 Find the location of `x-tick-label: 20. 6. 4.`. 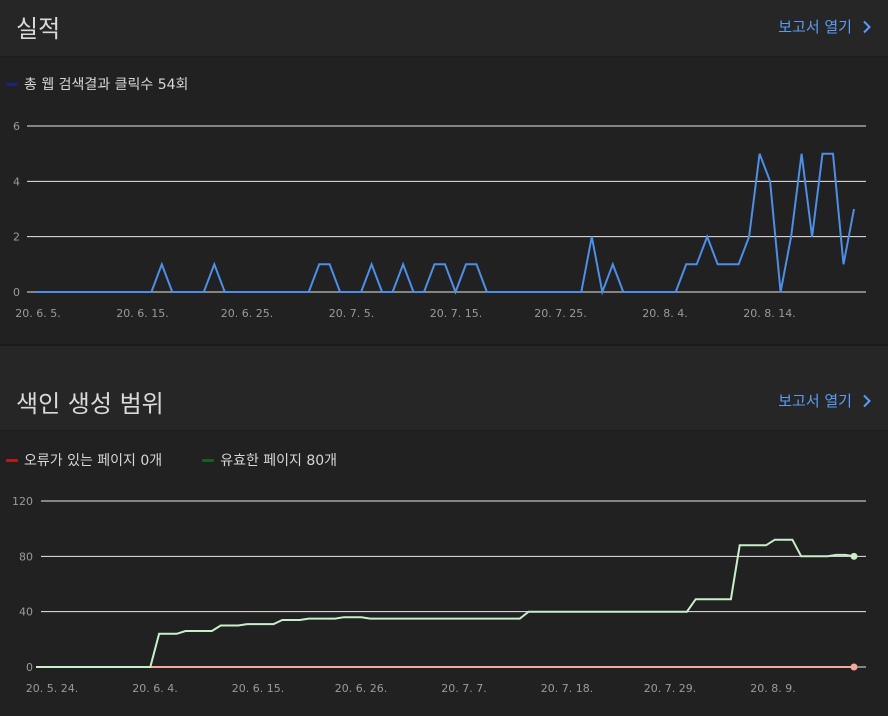

x-tick-label: 20. 6. 4. is located at coordinates (154, 688).